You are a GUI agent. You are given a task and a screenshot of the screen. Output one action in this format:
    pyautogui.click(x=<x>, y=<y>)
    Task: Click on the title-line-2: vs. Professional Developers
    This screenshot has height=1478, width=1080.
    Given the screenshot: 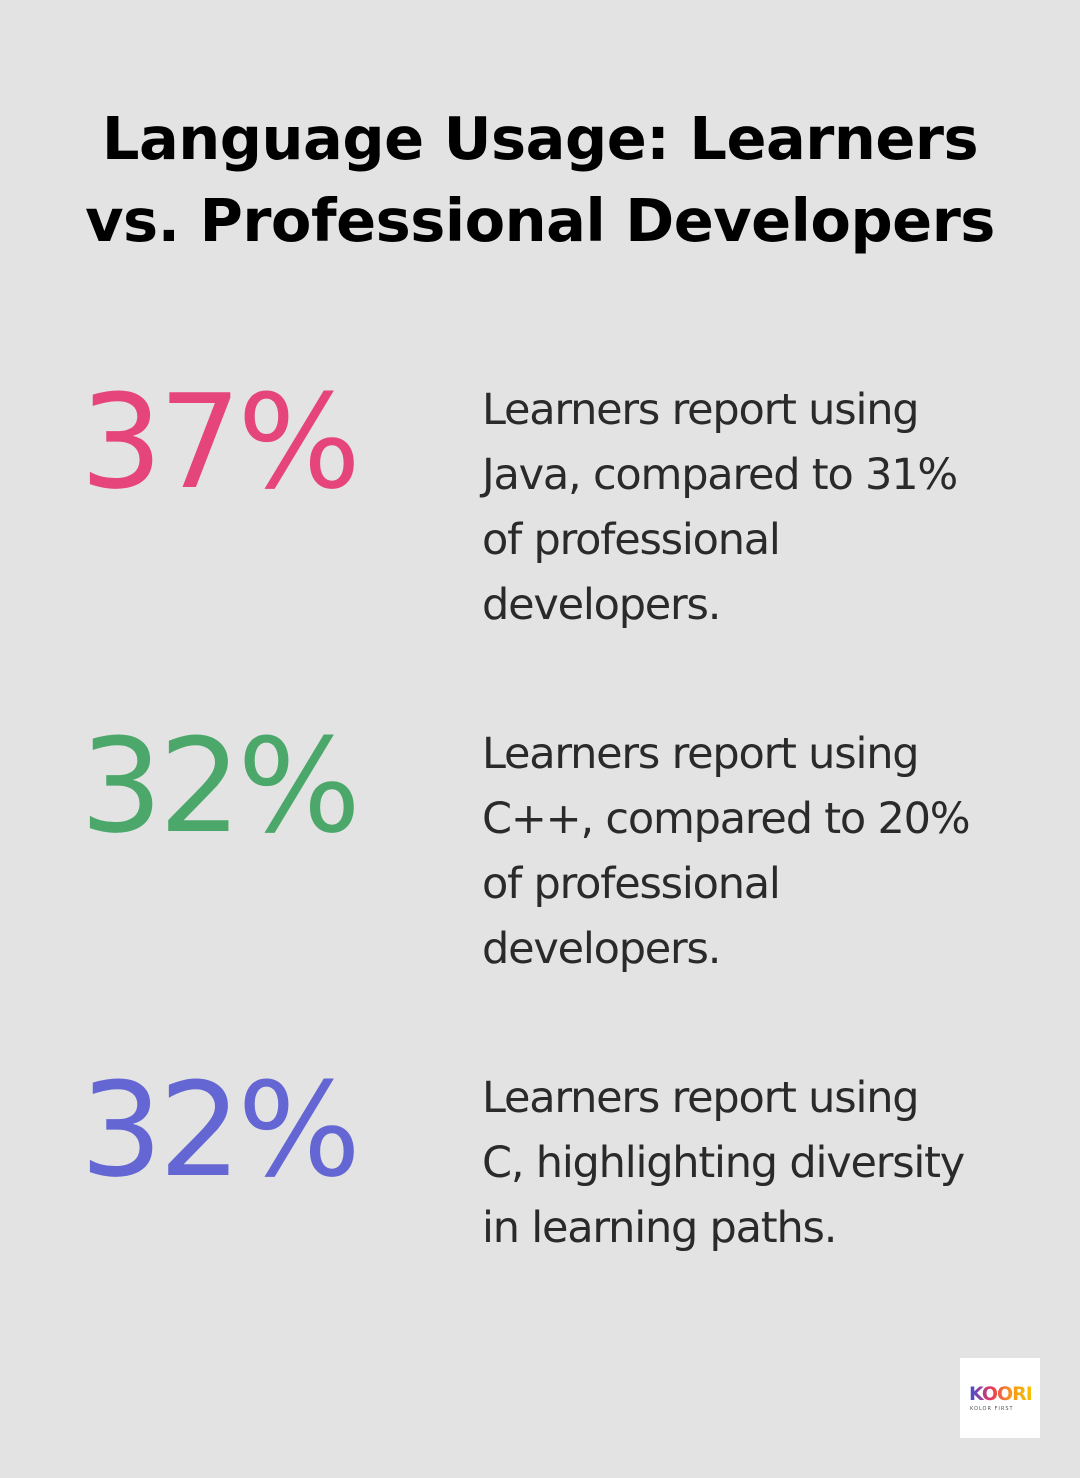 What is the action you would take?
    pyautogui.click(x=540, y=220)
    